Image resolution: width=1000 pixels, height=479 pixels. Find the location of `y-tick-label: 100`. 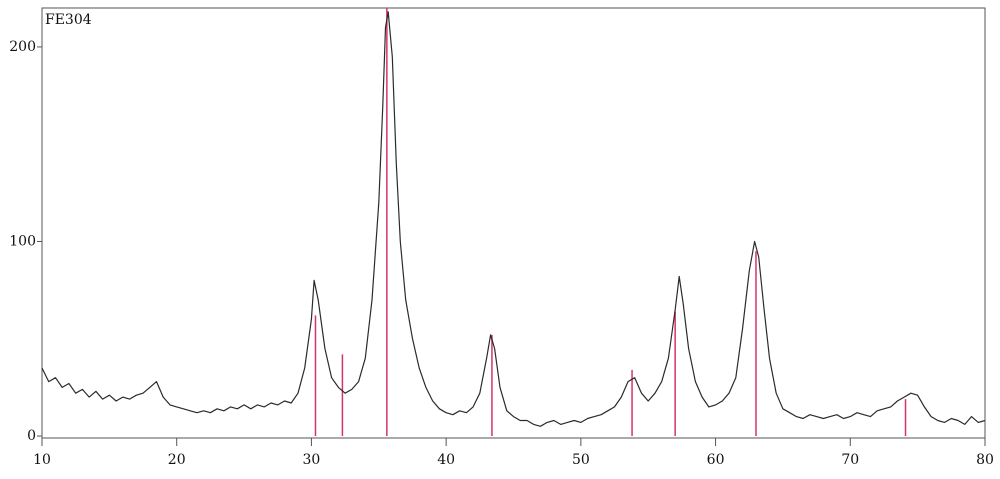

y-tick-label: 100 is located at coordinates (22, 241).